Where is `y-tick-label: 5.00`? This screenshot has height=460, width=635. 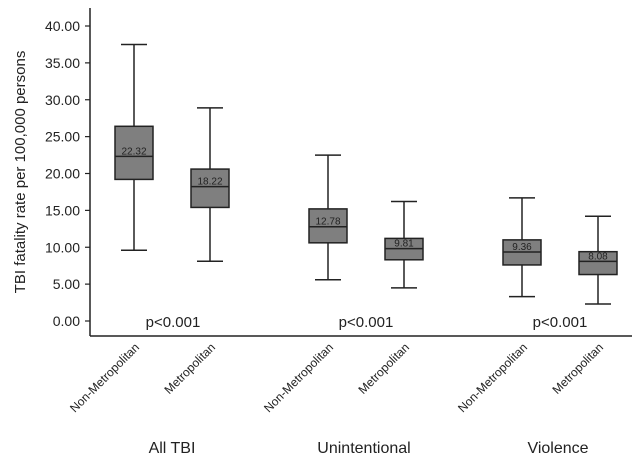 y-tick-label: 5.00 is located at coordinates (66, 284).